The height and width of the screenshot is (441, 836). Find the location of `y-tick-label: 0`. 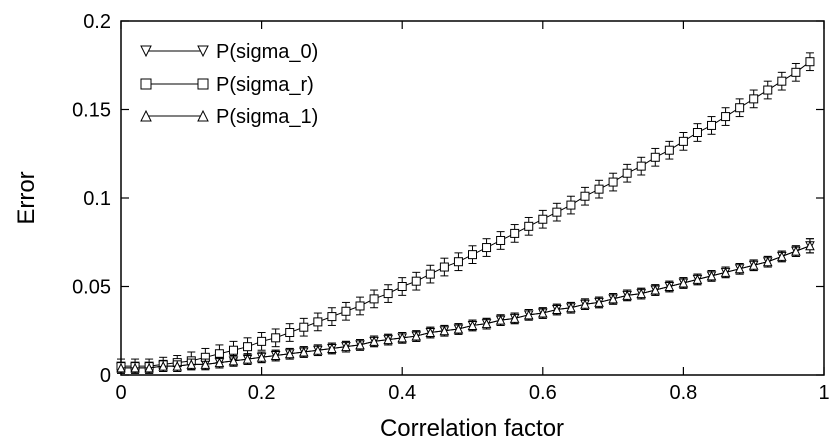

y-tick-label: 0 is located at coordinates (105, 376).